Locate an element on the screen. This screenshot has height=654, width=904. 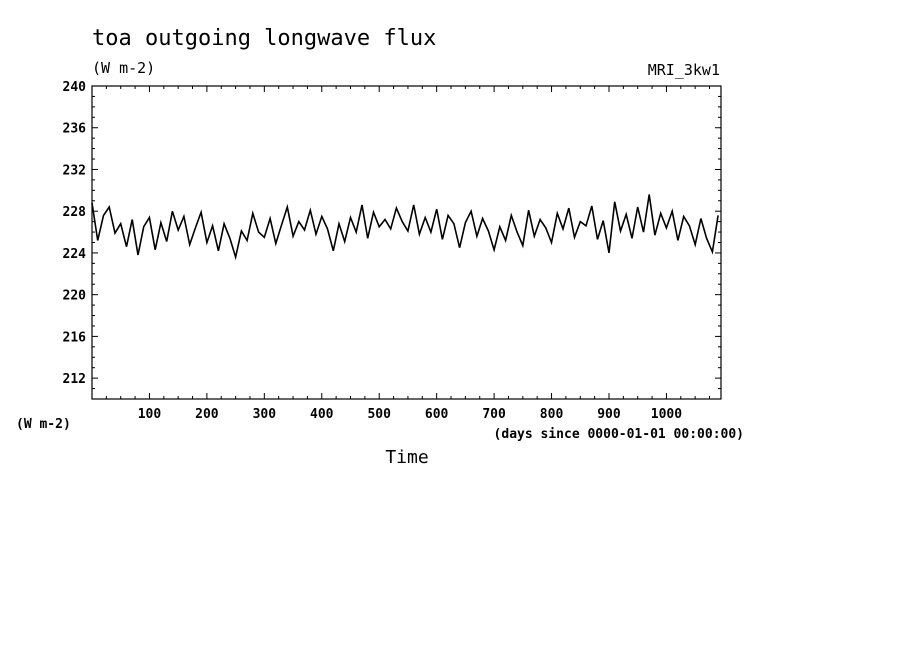
y-tick-label: 224 is located at coordinates (75, 254).